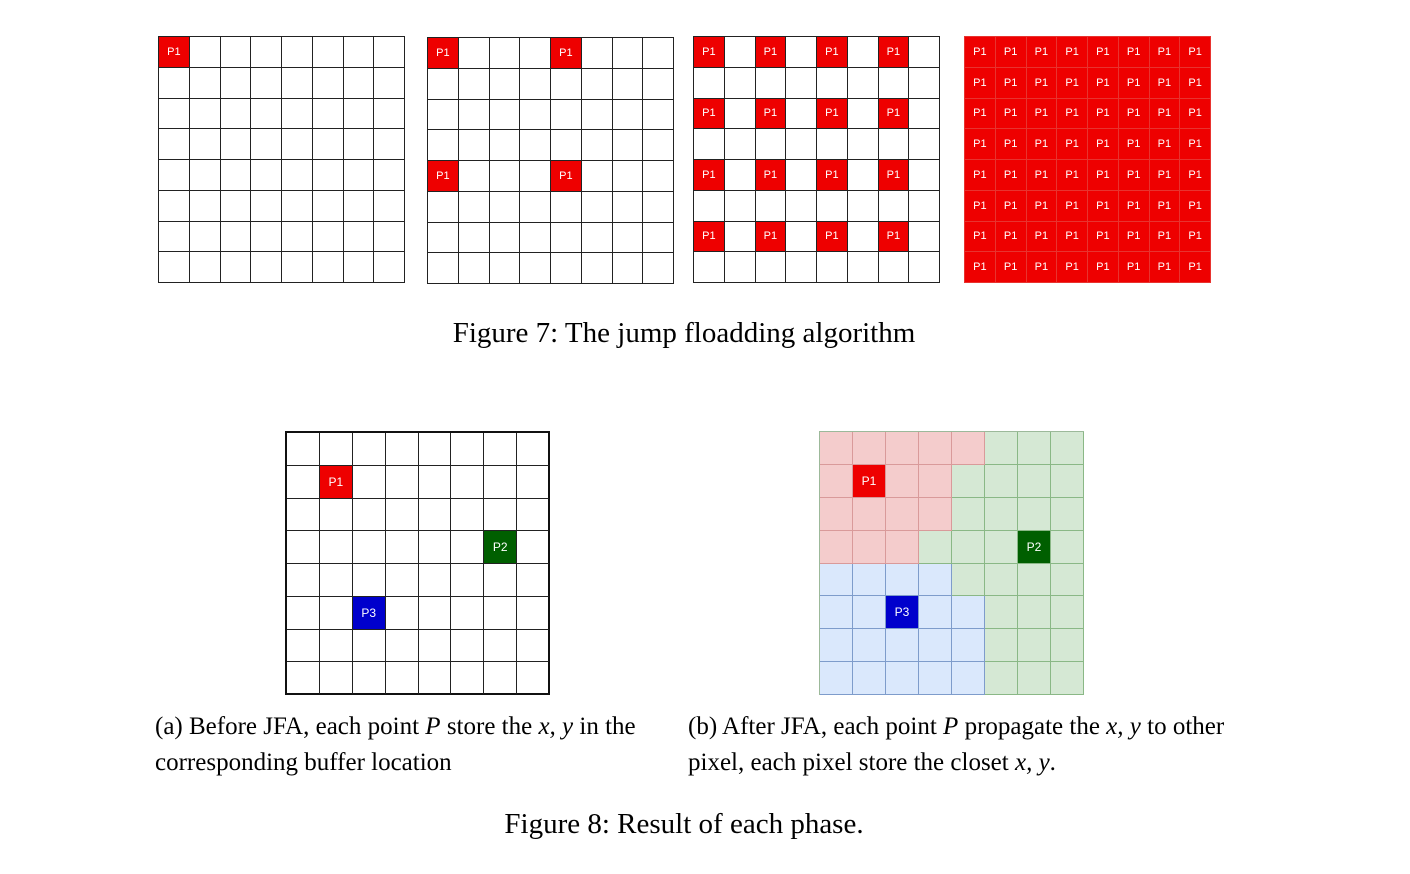  I want to click on jfa-step-1-grid: P1, so click(281, 159).